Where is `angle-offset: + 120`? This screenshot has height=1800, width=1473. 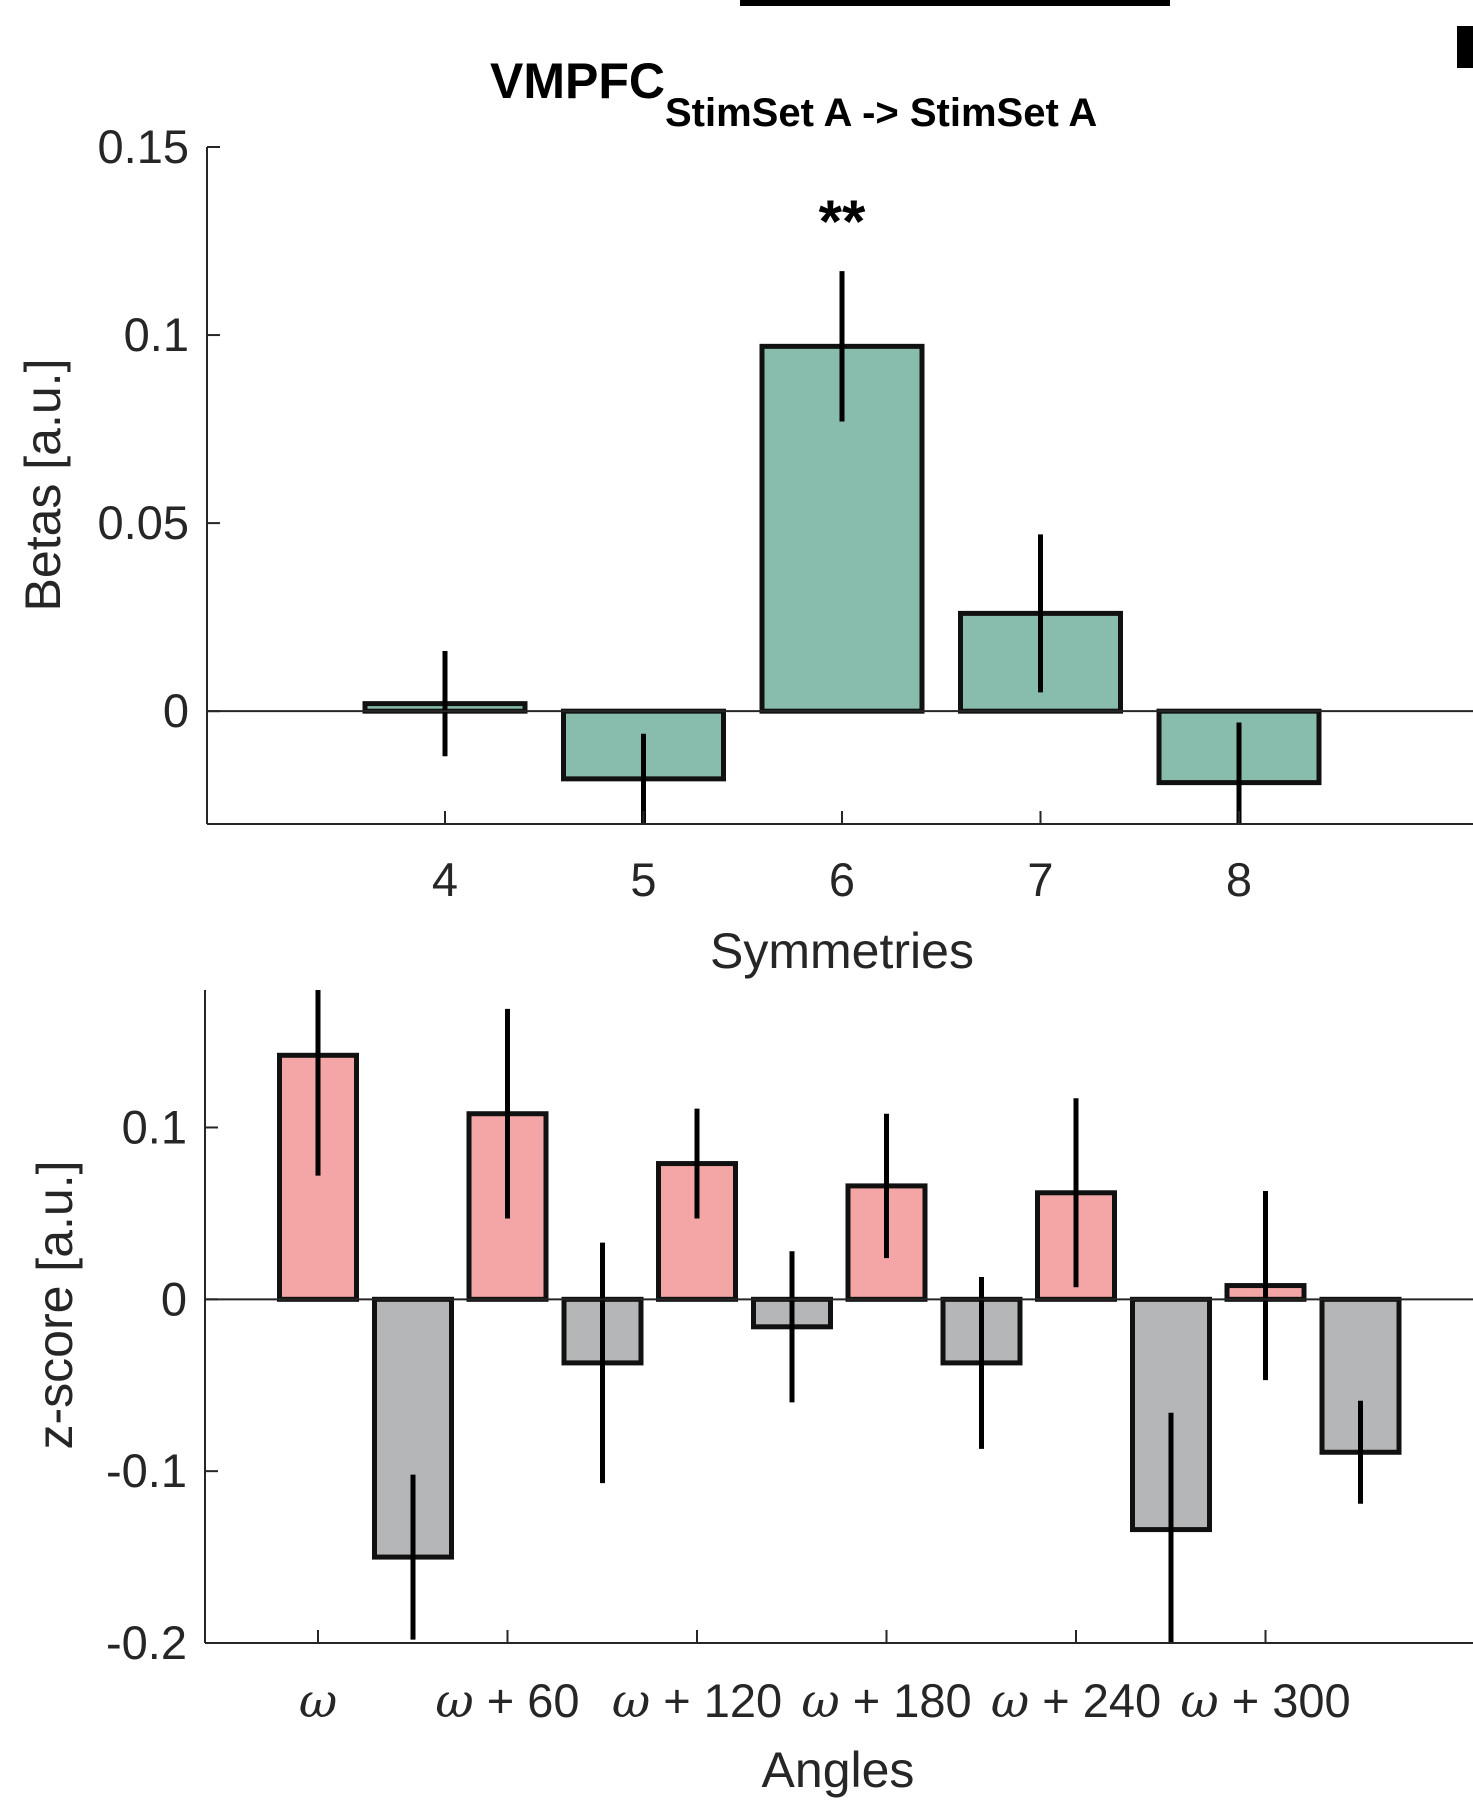
angle-offset: + 120 is located at coordinates (716, 1700).